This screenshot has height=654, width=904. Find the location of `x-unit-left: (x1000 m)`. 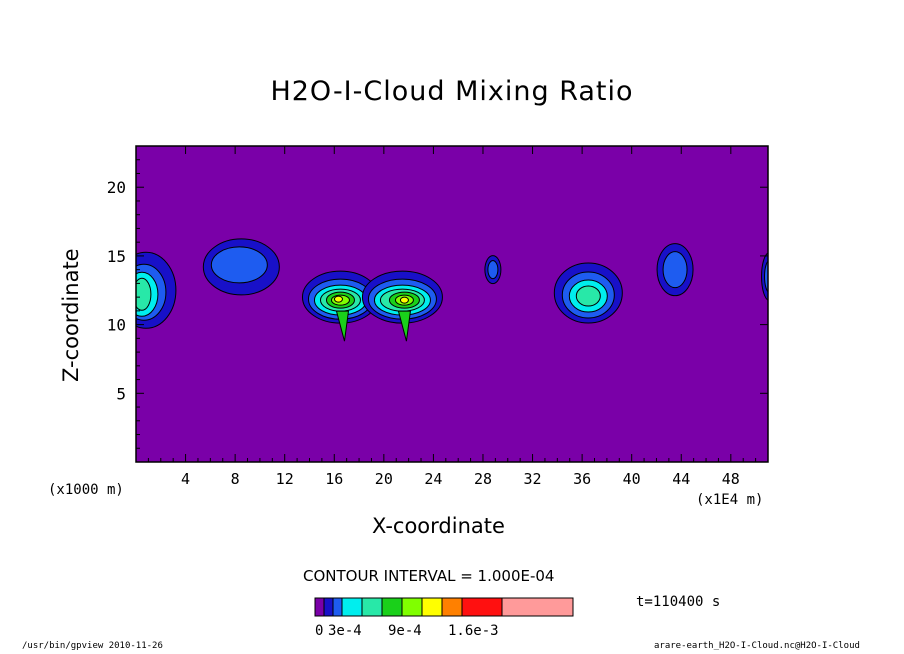

x-unit-left: (x1000 m) is located at coordinates (86, 490).